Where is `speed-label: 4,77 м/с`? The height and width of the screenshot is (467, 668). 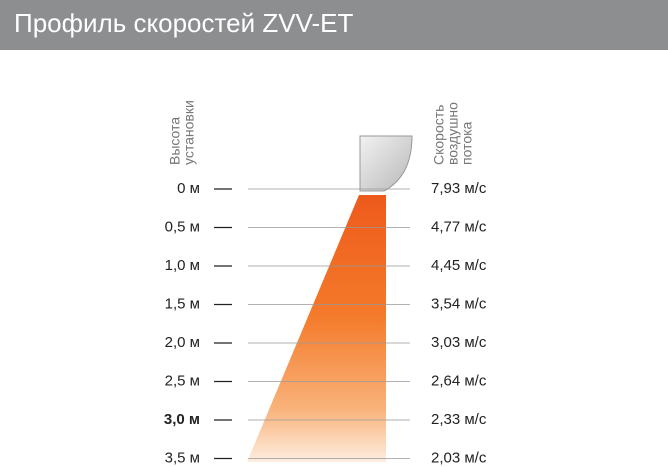 speed-label: 4,77 м/с is located at coordinates (459, 226).